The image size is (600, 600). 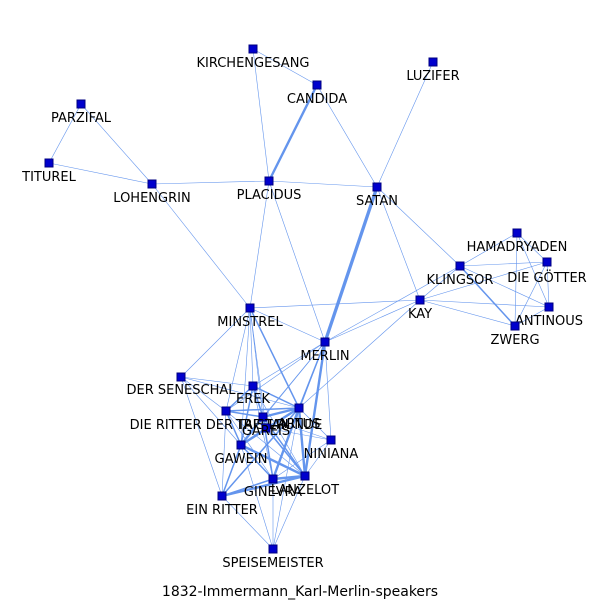 What do you see at coordinates (238, 359) in the screenshot?
I see `edge-minstrel-die_ritter` at bounding box center [238, 359].